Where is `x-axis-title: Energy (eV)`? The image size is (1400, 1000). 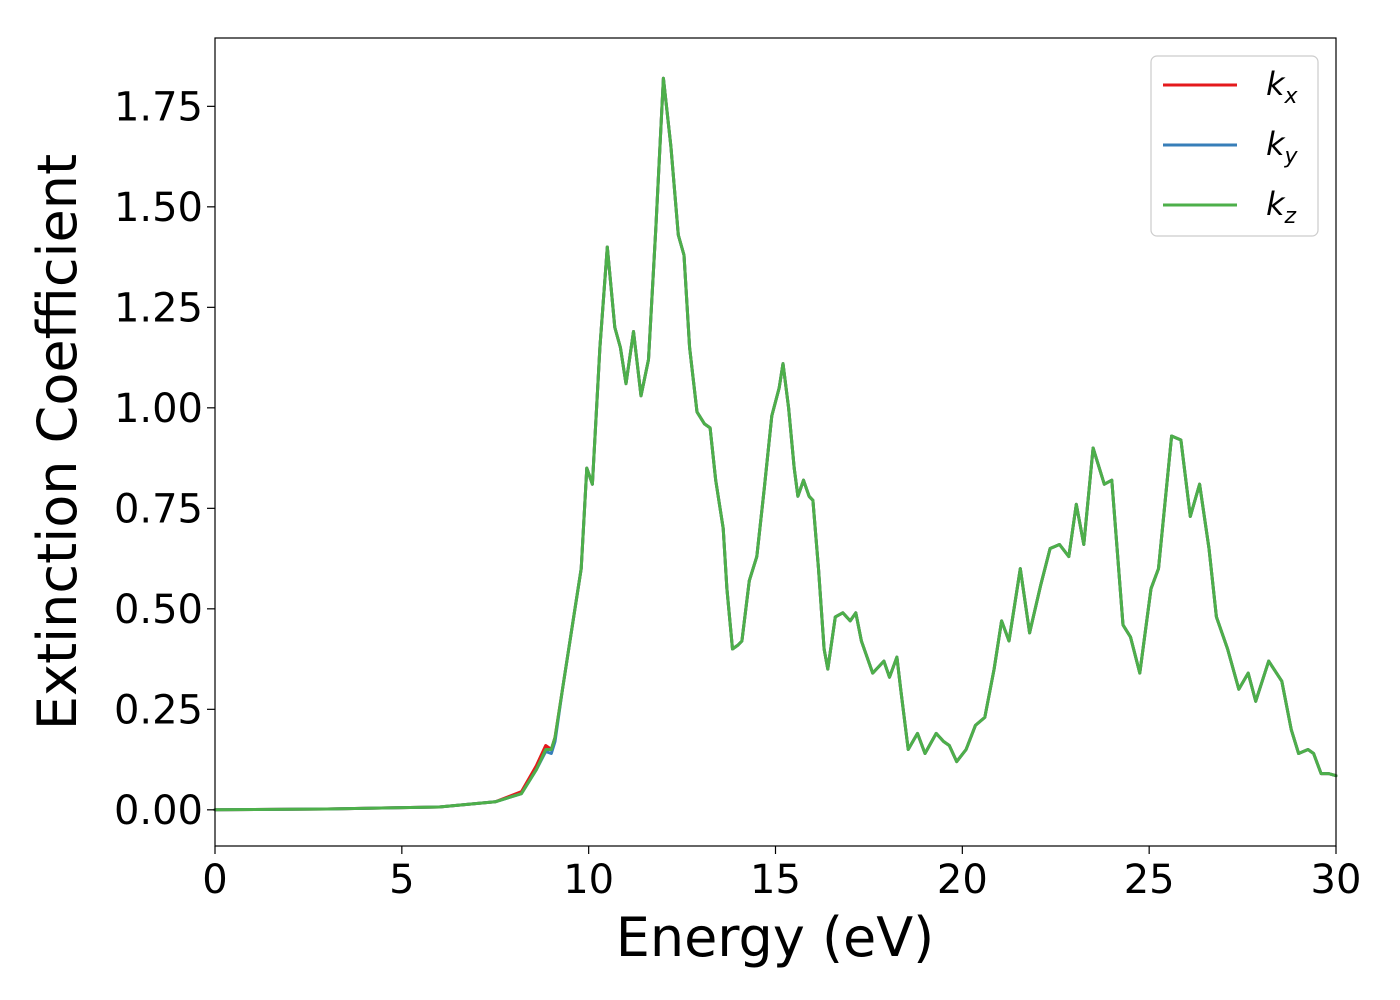
x-axis-title: Energy (eV) is located at coordinates (775, 937).